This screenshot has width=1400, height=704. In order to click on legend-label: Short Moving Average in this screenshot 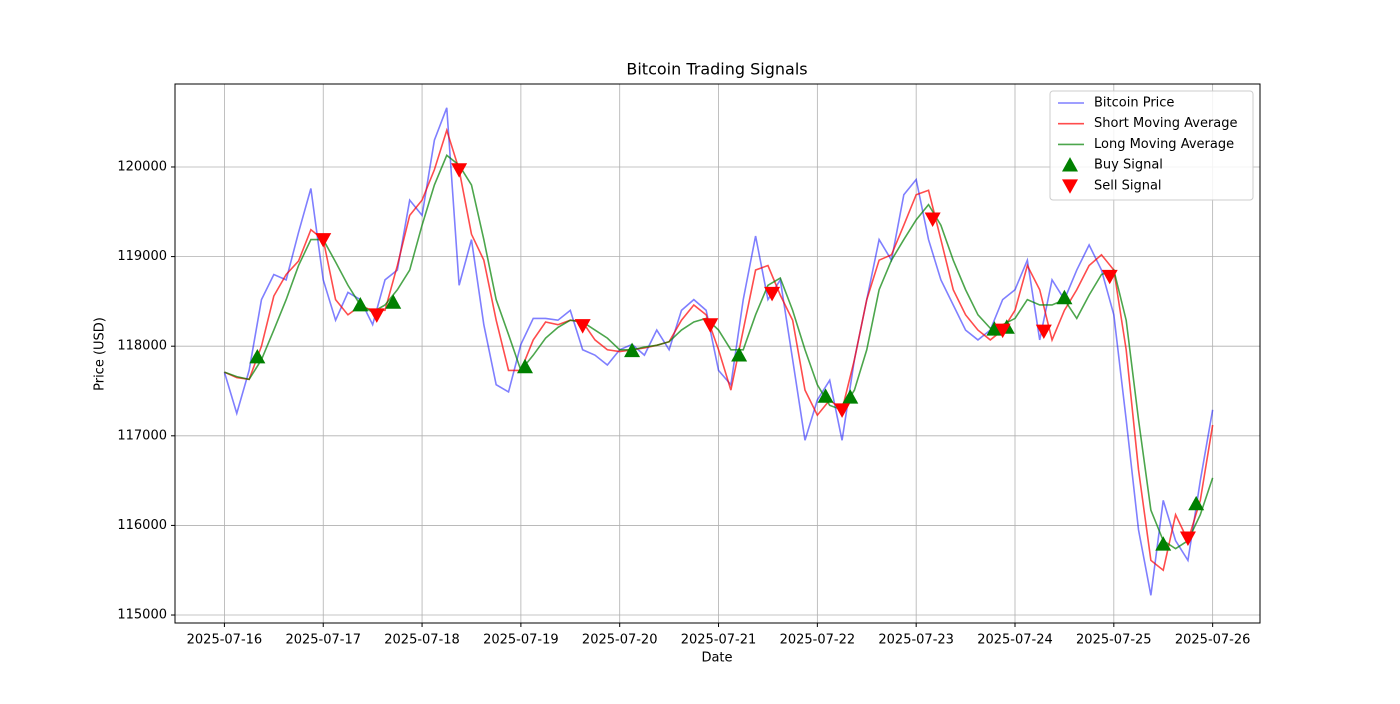, I will do `click(1166, 123)`.